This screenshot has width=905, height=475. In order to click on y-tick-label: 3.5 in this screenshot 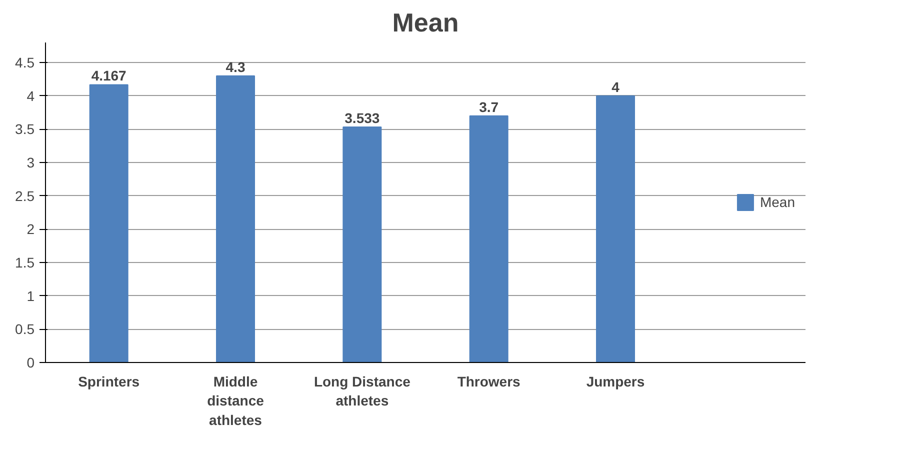, I will do `click(25, 129)`.